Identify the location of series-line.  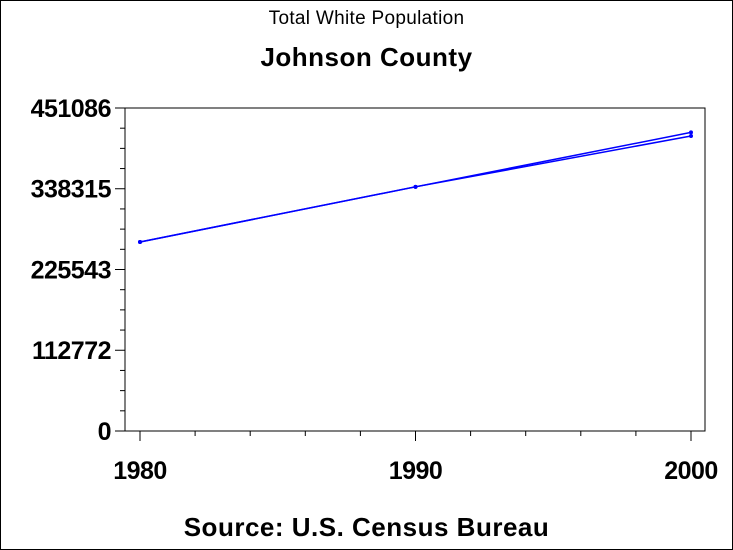
(415, 189).